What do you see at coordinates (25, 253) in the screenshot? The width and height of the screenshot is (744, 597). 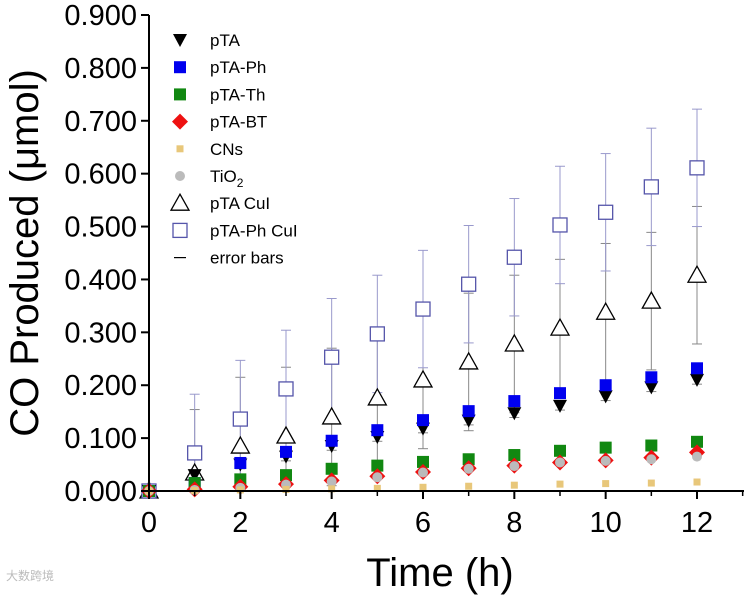 I see `y-axis-title: CO Produced (μmol)` at bounding box center [25, 253].